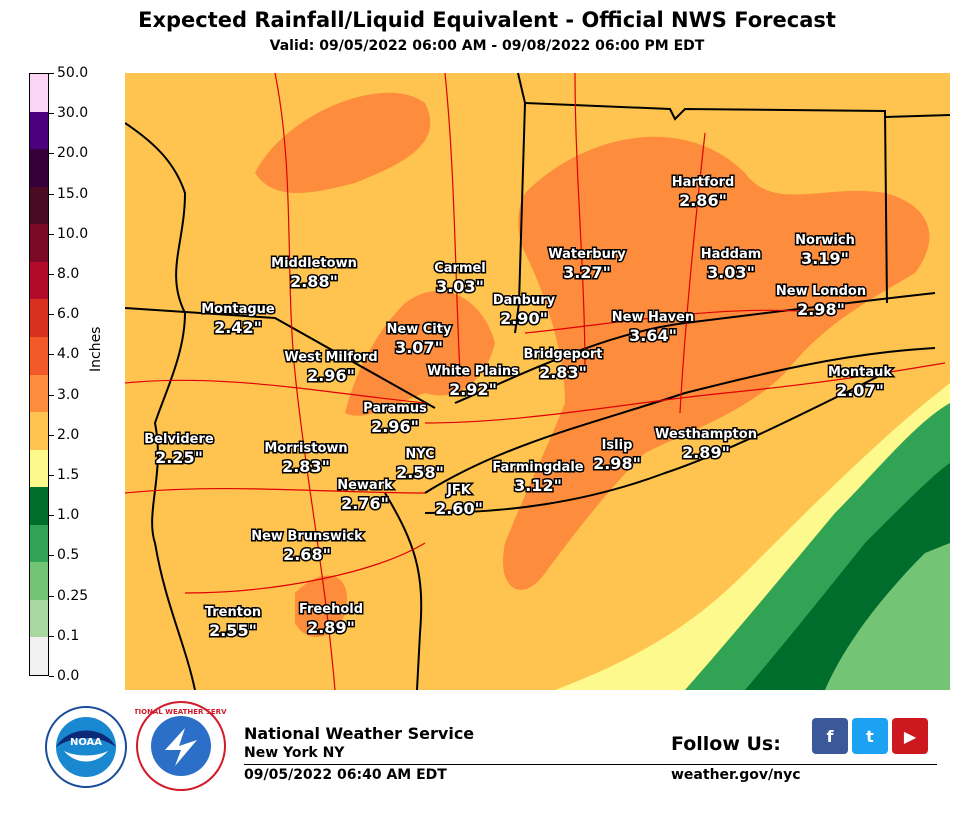  Describe the element at coordinates (331, 609) in the screenshot. I see `station-name: Freehold` at that location.